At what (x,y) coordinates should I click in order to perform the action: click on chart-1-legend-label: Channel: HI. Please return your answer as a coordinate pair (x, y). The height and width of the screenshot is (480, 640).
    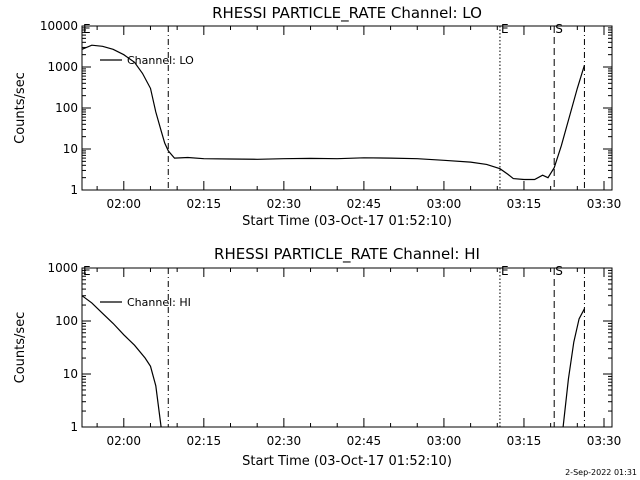
    Looking at the image, I should click on (159, 302).